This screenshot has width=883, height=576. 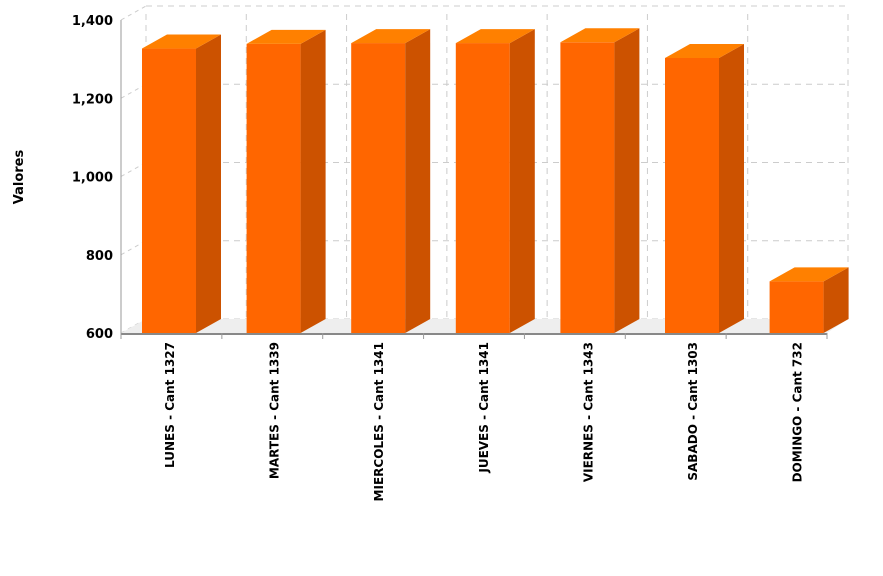 I want to click on y-tick-label: 1,400, so click(x=92, y=21).